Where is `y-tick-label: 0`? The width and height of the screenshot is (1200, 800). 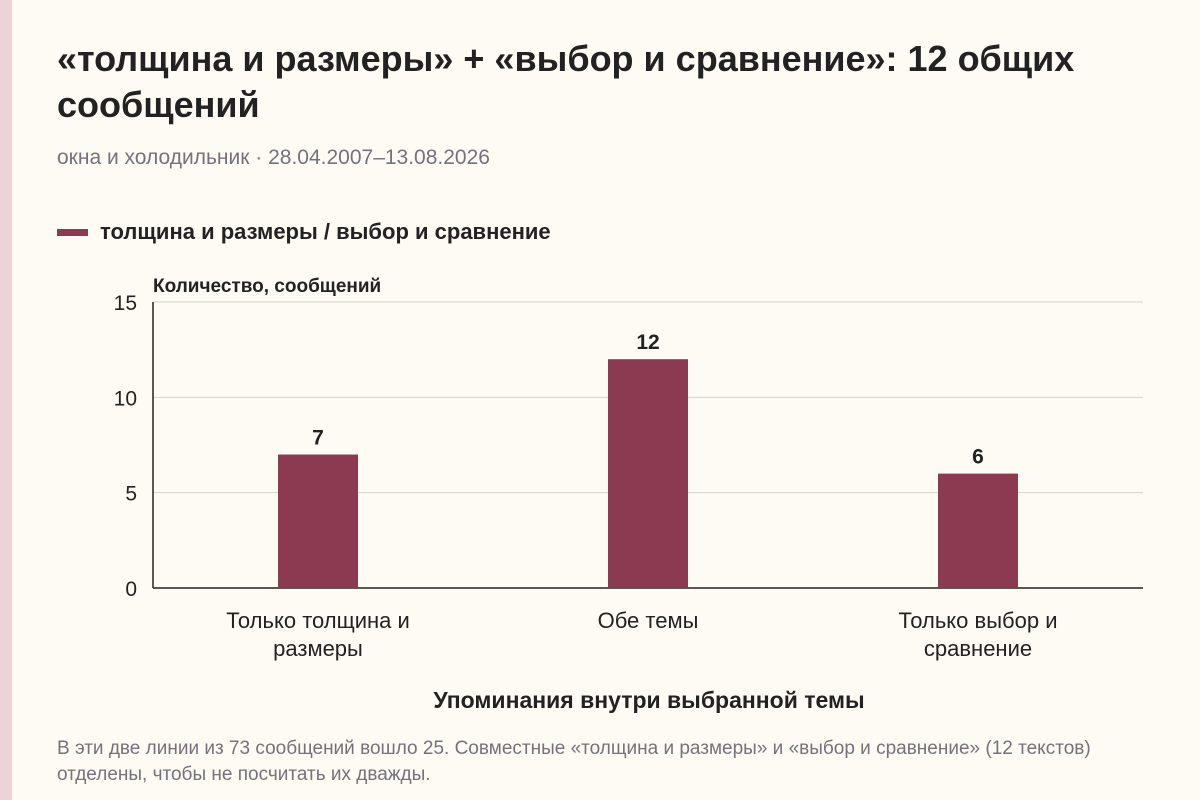
y-tick-label: 0 is located at coordinates (131, 589).